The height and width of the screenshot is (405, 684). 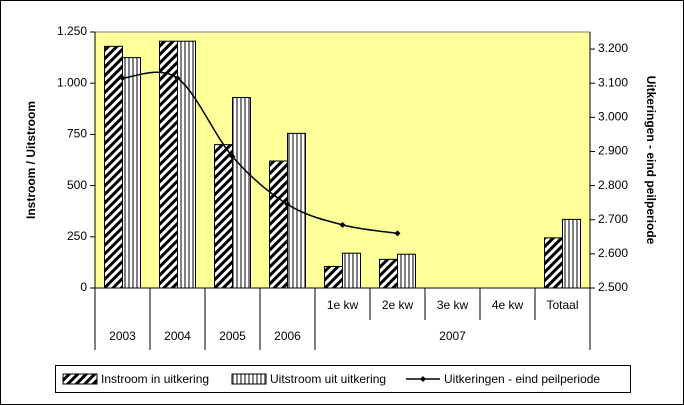 I want to click on y2-tick-label: 3.200, so click(x=613, y=48).